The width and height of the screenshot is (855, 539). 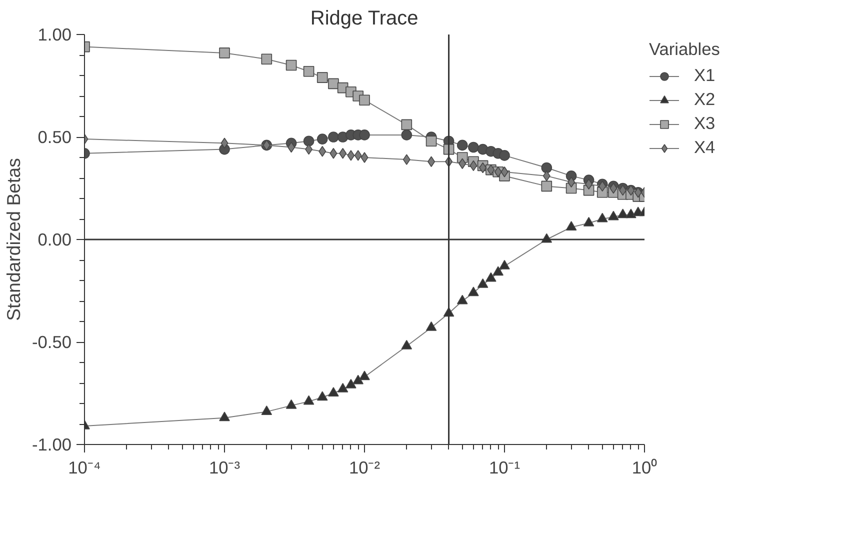 I want to click on y-tick-label: -1.00, so click(x=52, y=444).